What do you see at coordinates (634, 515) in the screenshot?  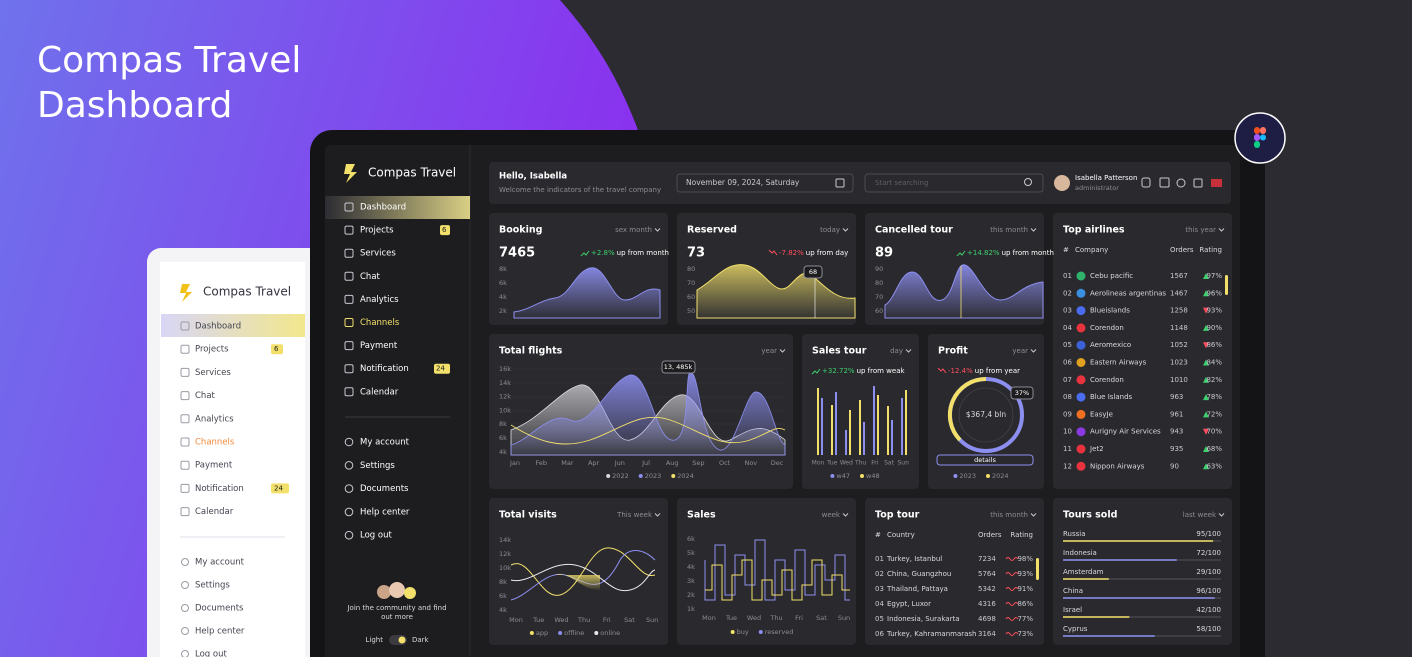 I see `period-select: This week` at bounding box center [634, 515].